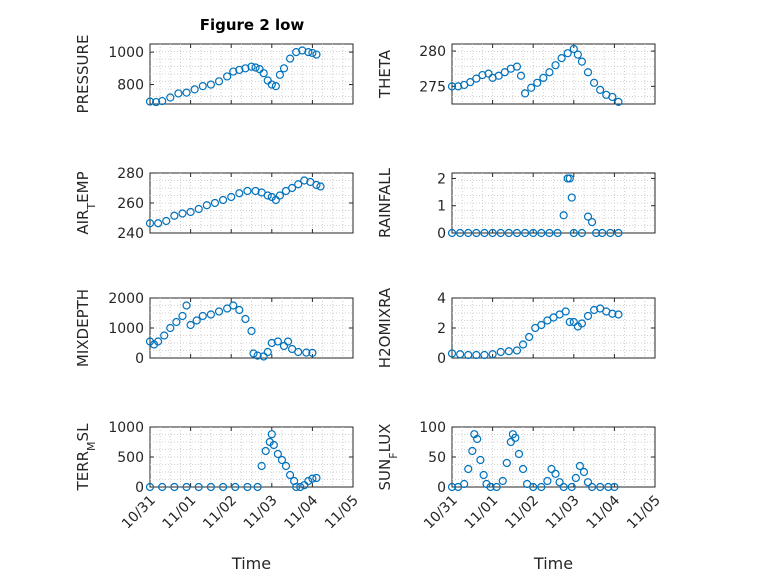 This screenshot has width=778, height=583. Describe the element at coordinates (126, 428) in the screenshot. I see `y-tick-label: 1000` at that location.